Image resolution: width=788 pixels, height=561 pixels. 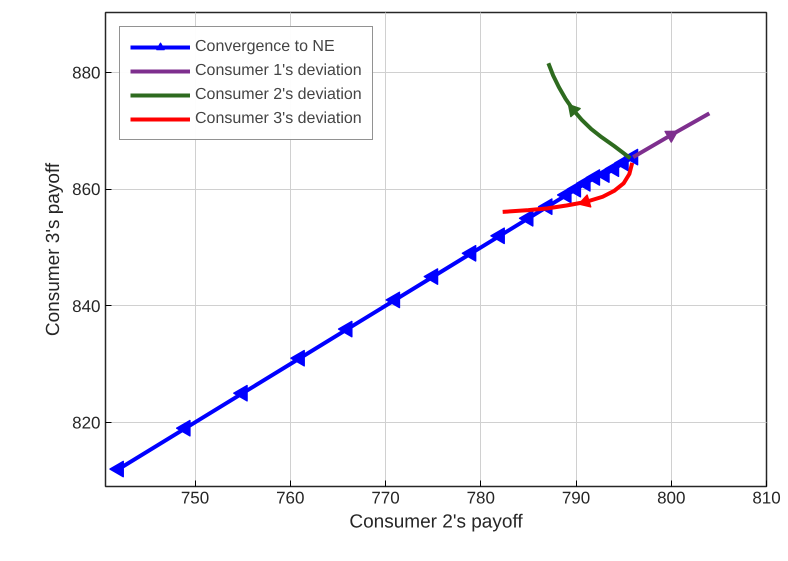 I want to click on y-tick-label: 840, so click(x=86, y=306).